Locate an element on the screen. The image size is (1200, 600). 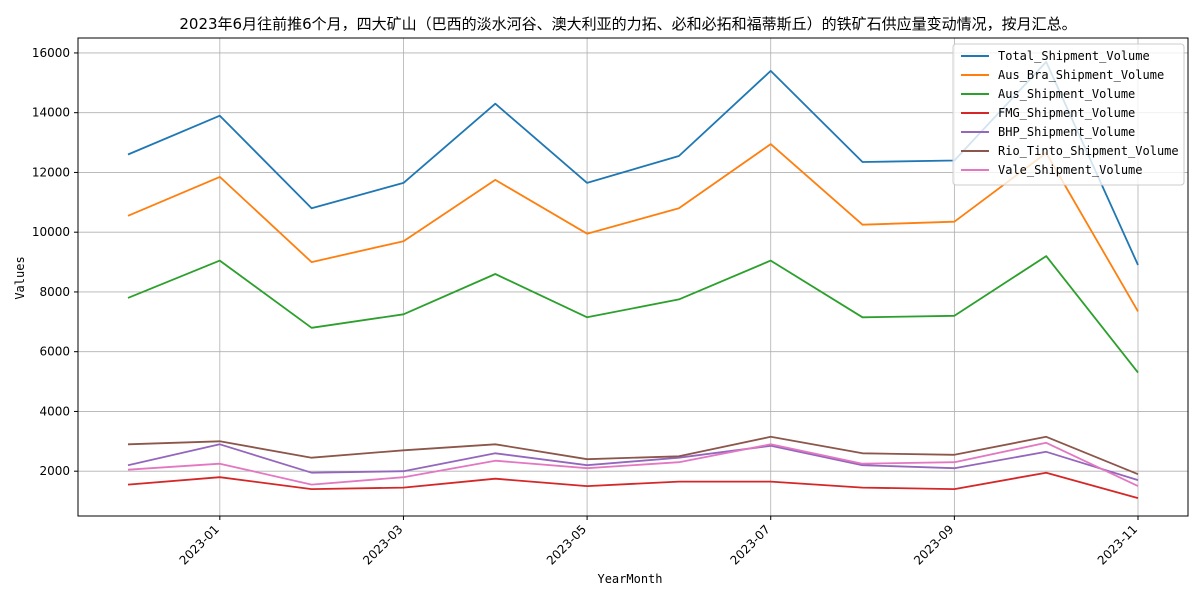
x-tick-label: 2023-03 is located at coordinates (382, 544).